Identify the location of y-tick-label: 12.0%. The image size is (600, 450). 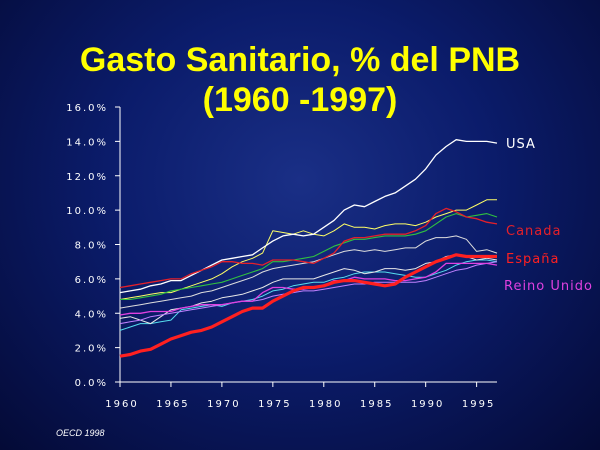
(87, 177).